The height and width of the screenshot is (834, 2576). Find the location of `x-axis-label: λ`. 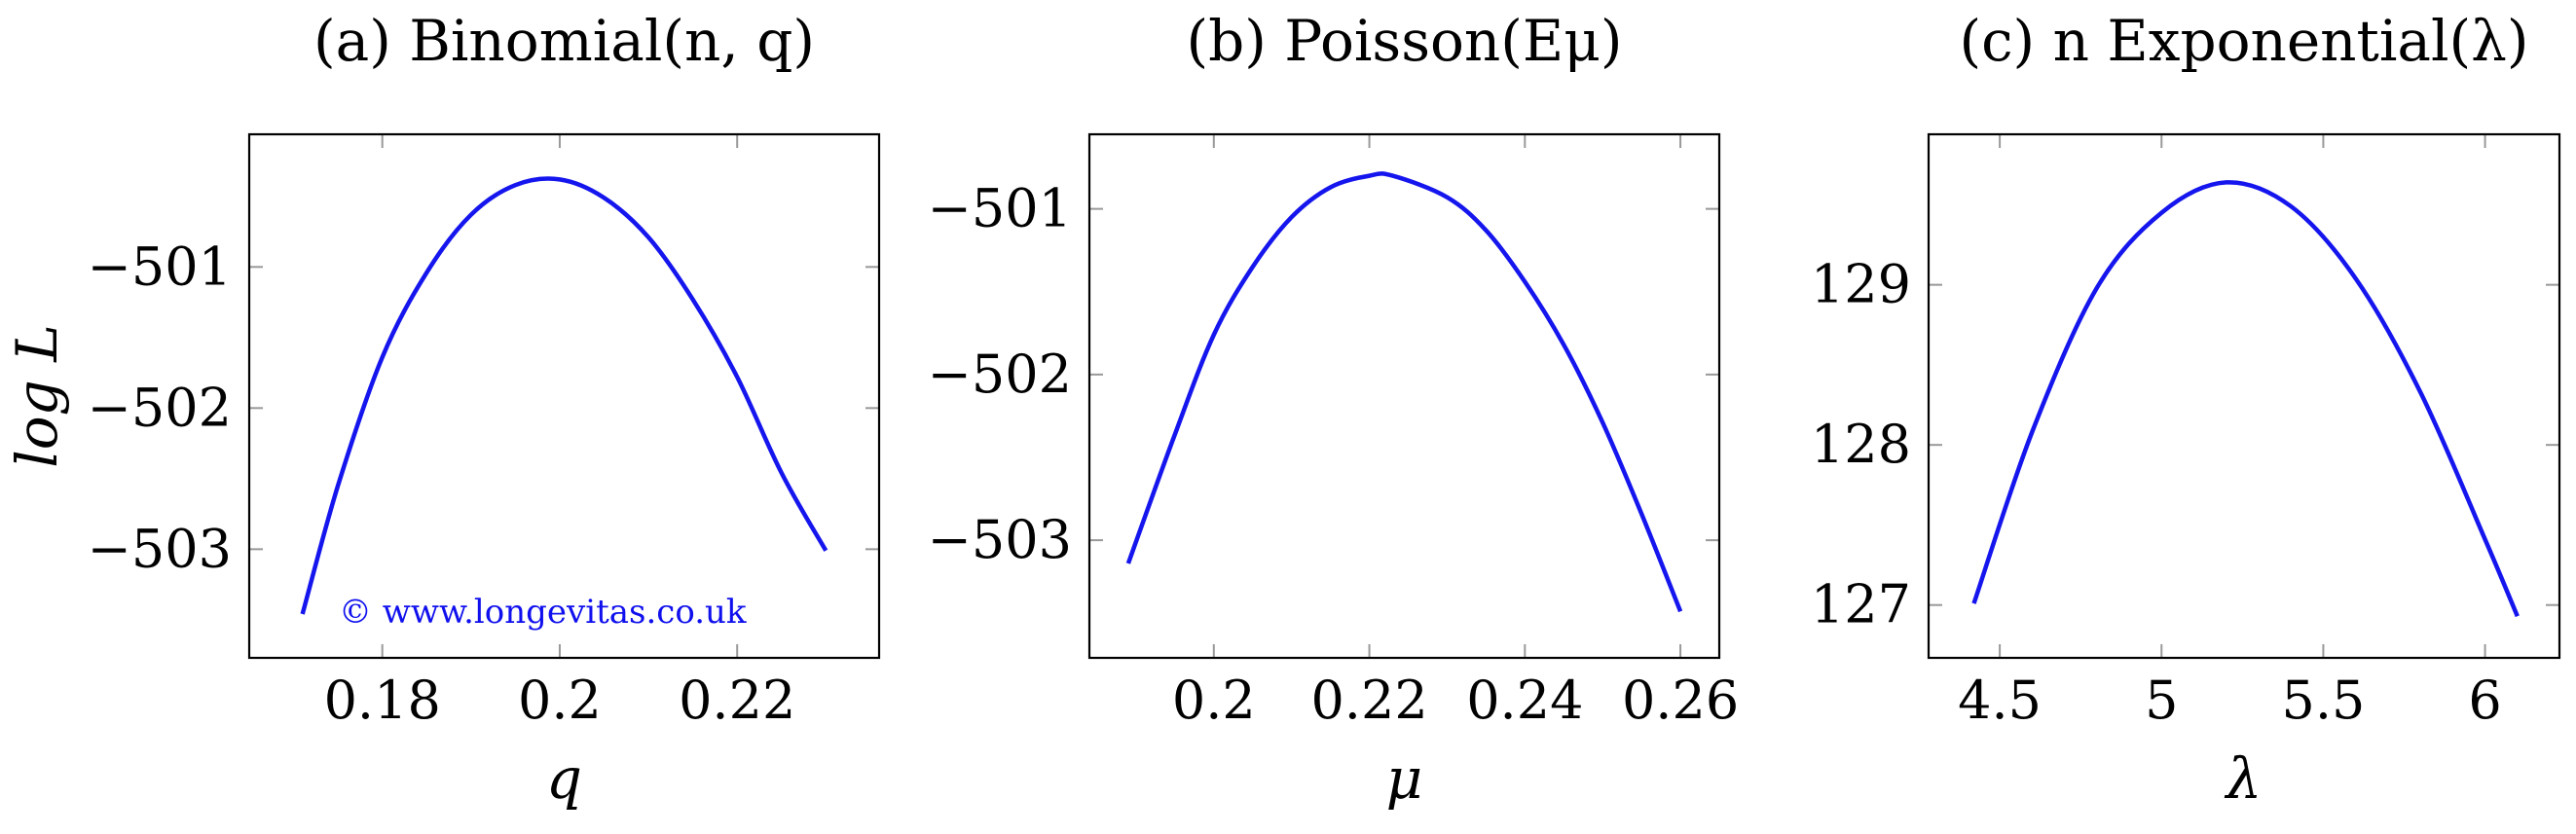

x-axis-label: λ is located at coordinates (2244, 779).